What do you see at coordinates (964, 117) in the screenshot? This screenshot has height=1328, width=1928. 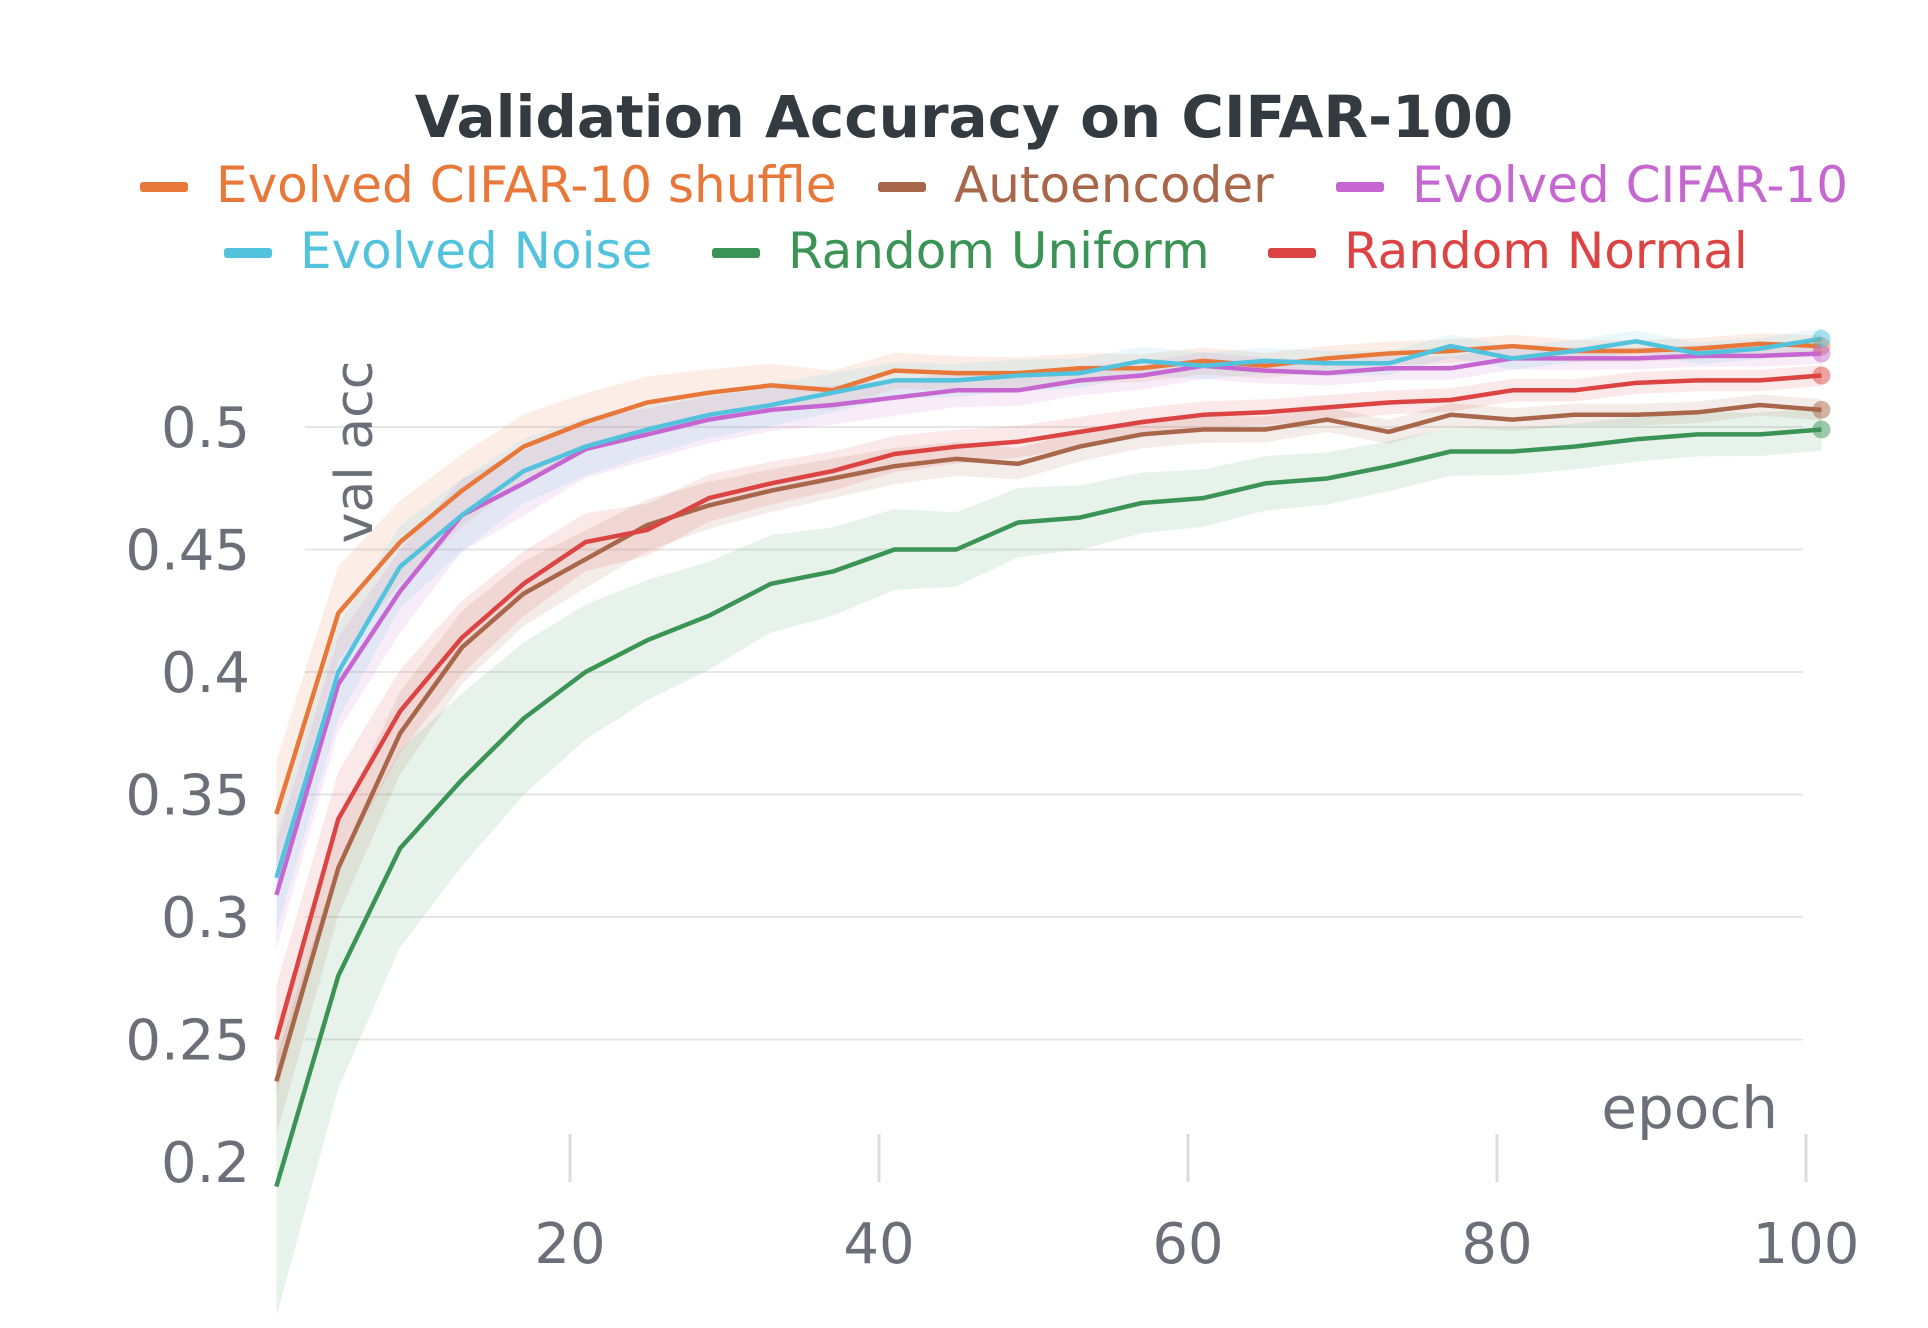 I see `chart-title: Validation Accuracy on CIFAR-100` at bounding box center [964, 117].